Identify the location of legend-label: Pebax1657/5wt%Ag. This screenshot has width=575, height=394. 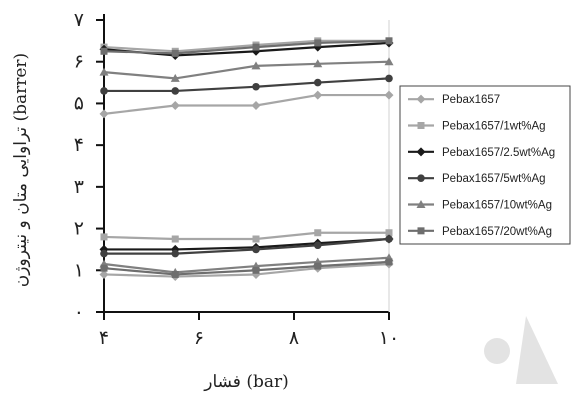
(494, 179).